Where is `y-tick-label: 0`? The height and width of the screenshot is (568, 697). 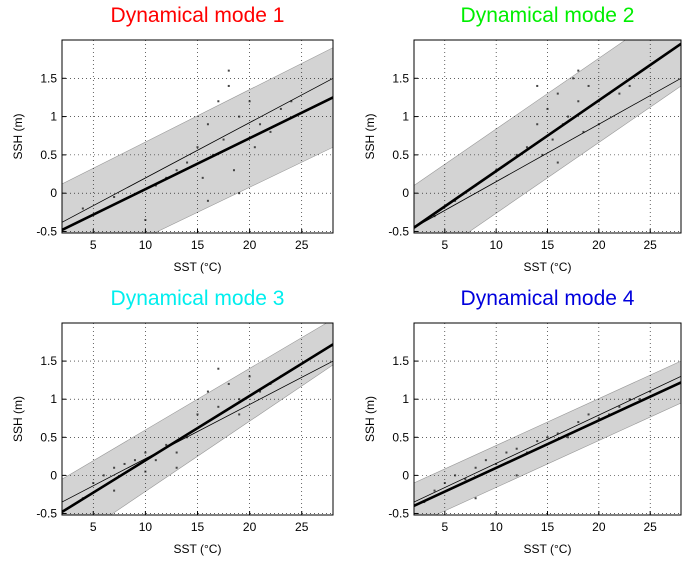
y-tick-label: 0 is located at coordinates (53, 475).